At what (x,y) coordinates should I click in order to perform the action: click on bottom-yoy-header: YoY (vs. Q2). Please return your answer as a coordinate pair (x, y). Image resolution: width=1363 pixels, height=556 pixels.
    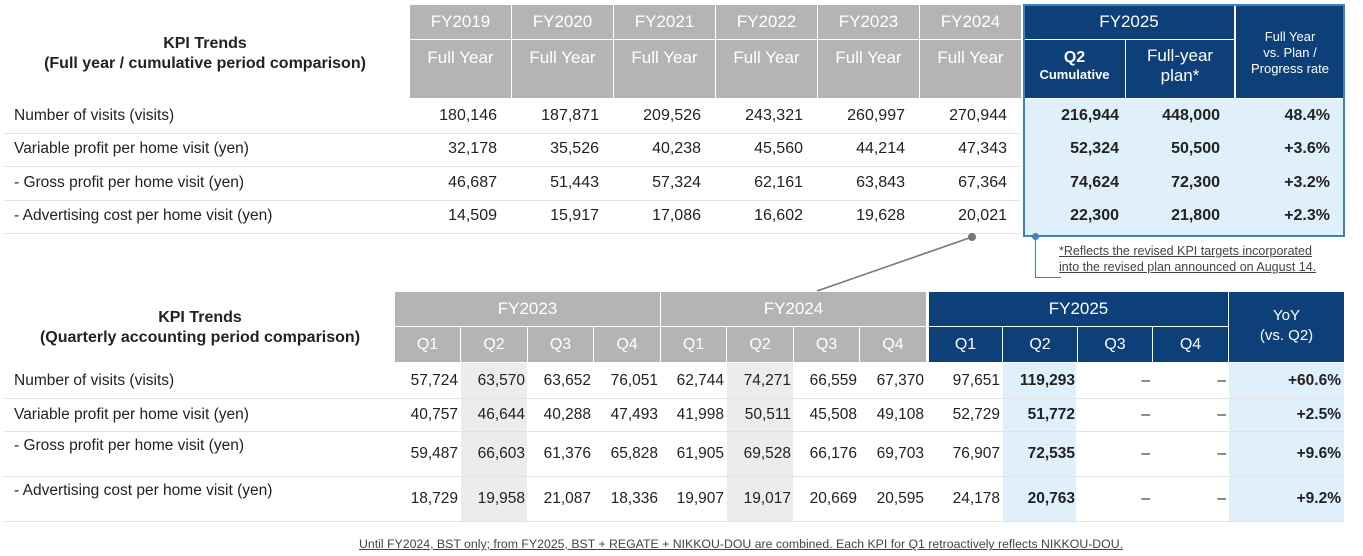
    Looking at the image, I should click on (1286, 327).